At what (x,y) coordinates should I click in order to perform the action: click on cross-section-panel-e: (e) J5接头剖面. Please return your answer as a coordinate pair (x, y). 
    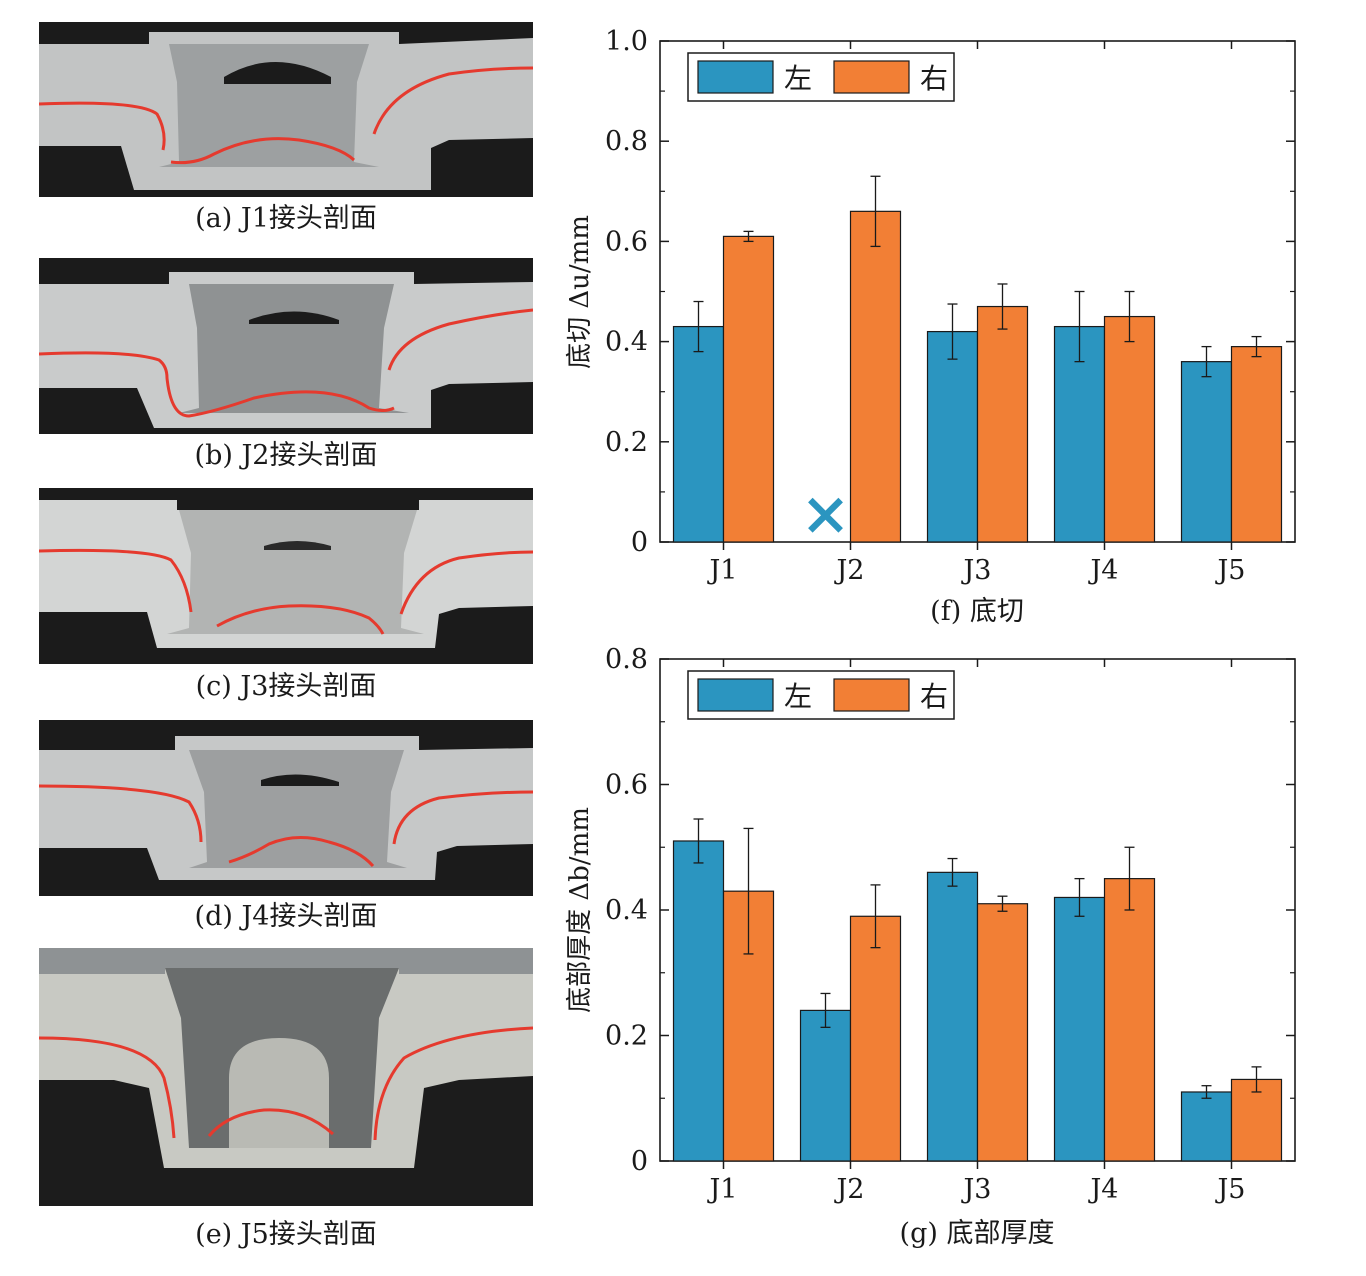
    Looking at the image, I should click on (286, 1099).